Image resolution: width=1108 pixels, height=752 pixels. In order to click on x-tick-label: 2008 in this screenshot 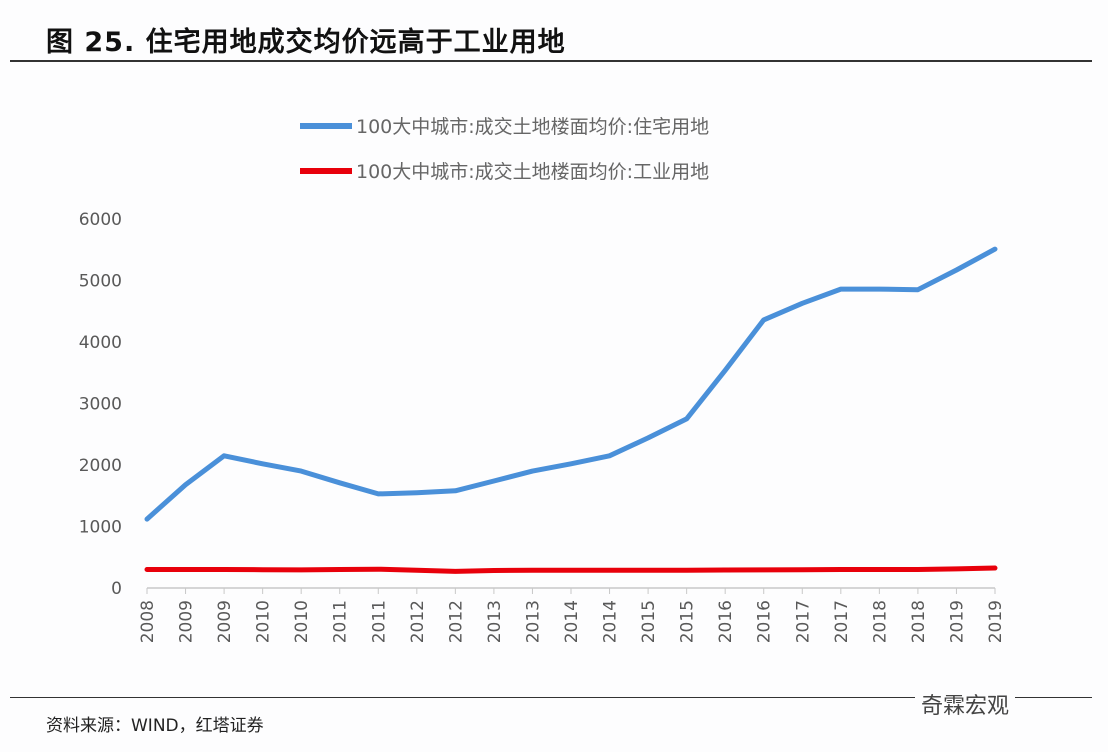, I will do `click(148, 621)`.